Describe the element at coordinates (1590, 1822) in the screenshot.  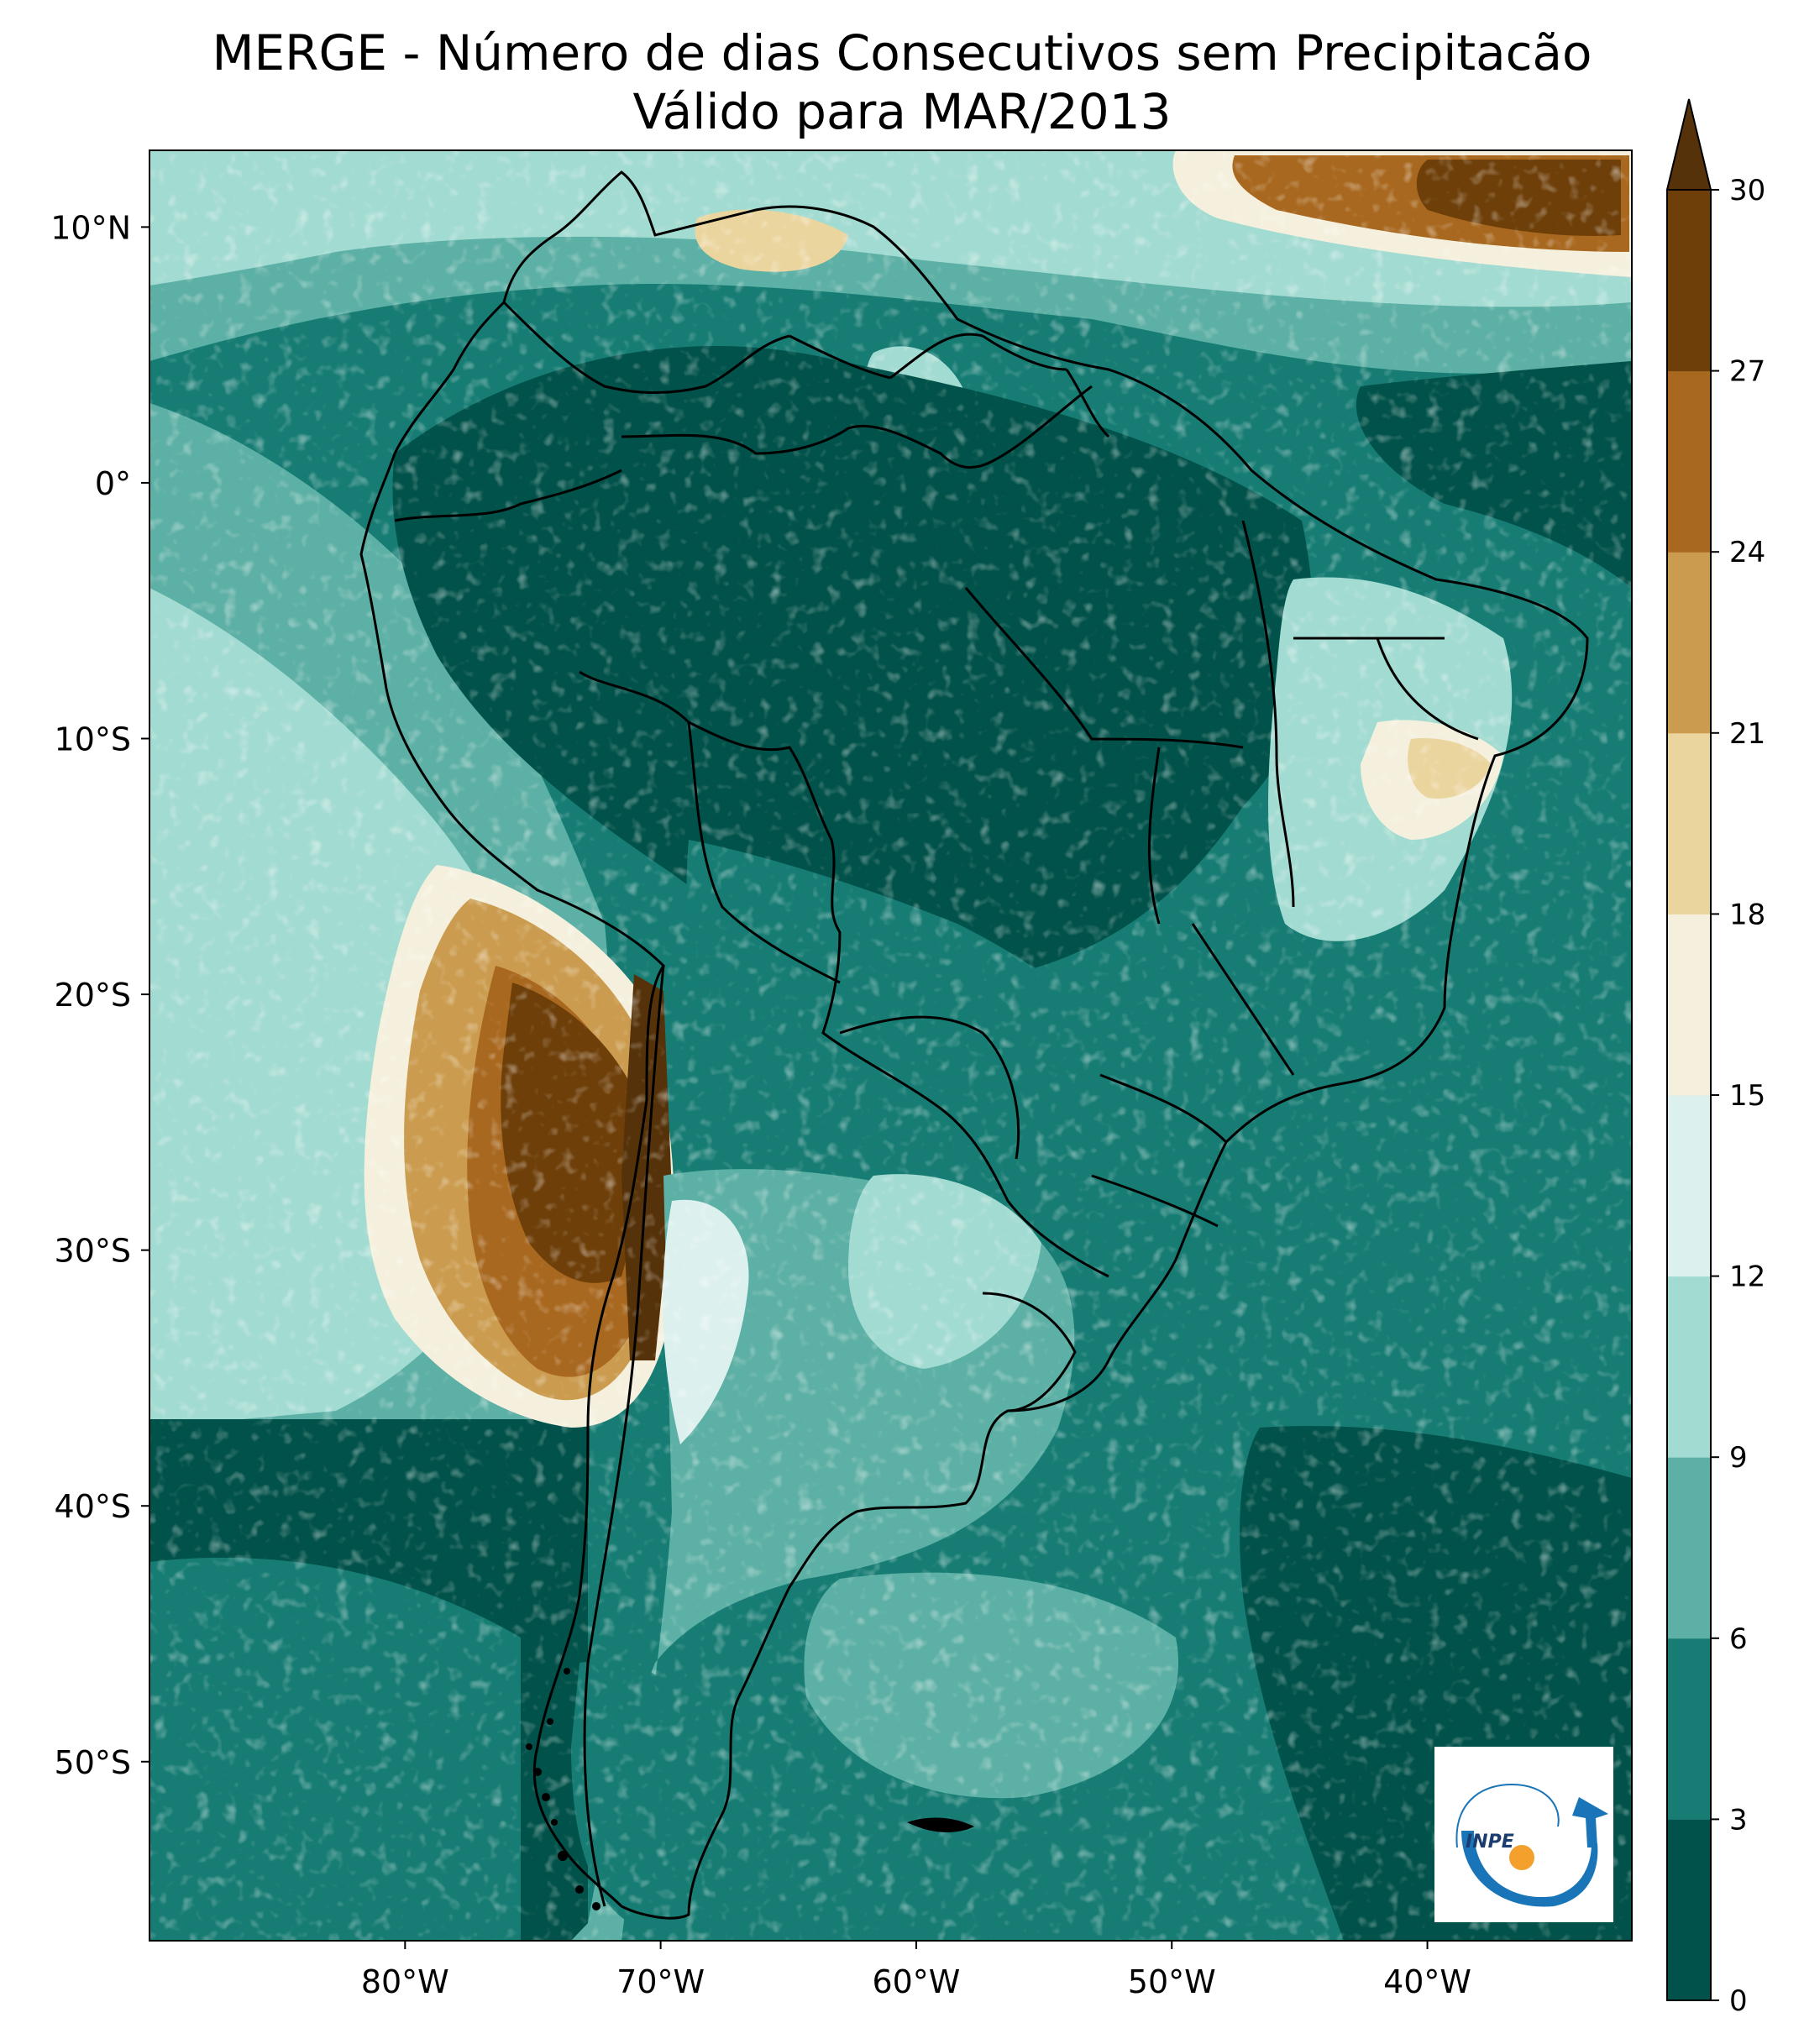
I see `logo-arrow` at that location.